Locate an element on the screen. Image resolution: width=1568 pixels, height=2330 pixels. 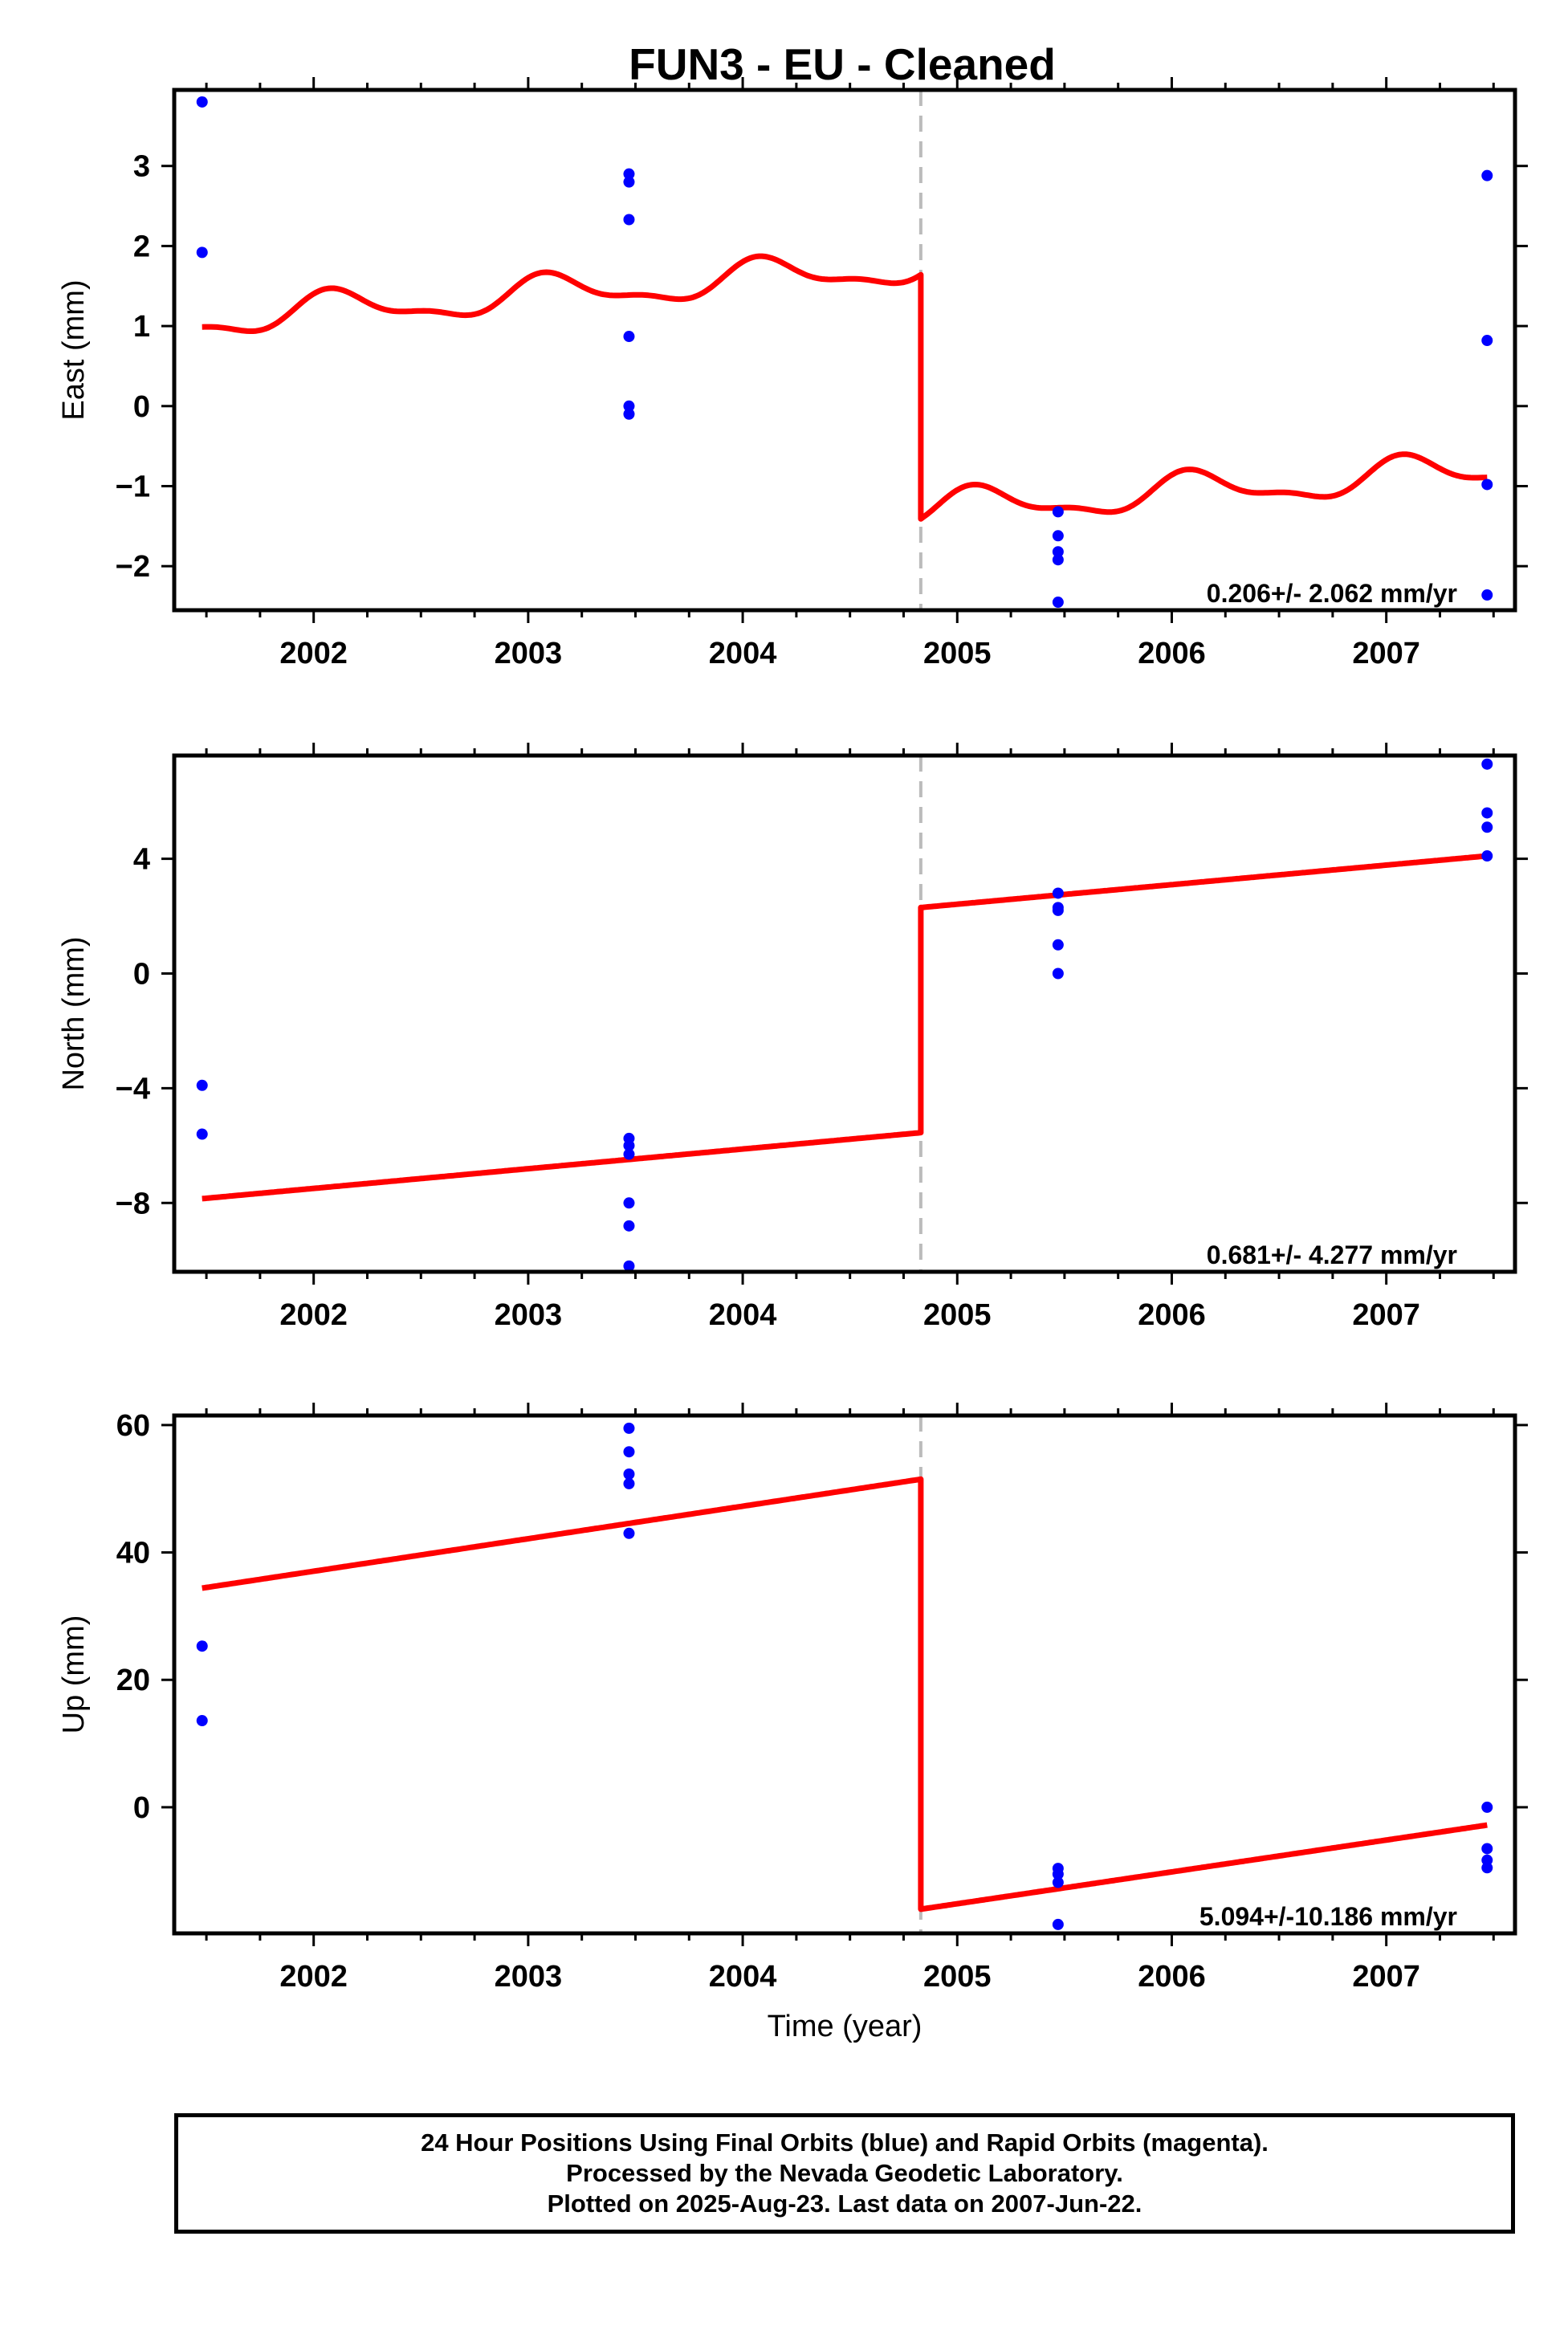
east-y-axis-label: East (mm) is located at coordinates (74, 349).